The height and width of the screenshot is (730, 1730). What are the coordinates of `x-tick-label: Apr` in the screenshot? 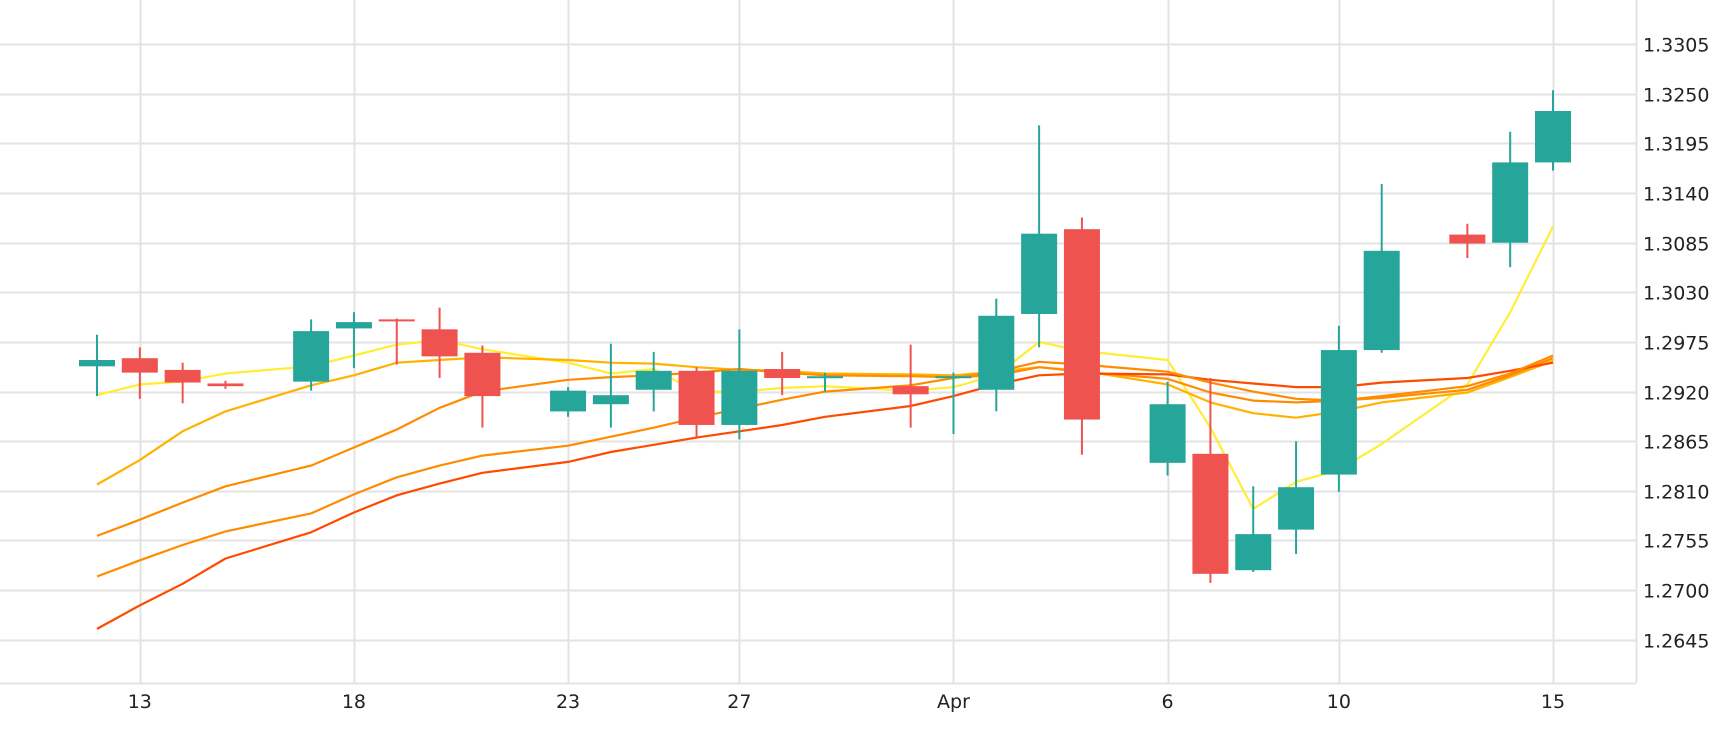 It's located at (953, 702).